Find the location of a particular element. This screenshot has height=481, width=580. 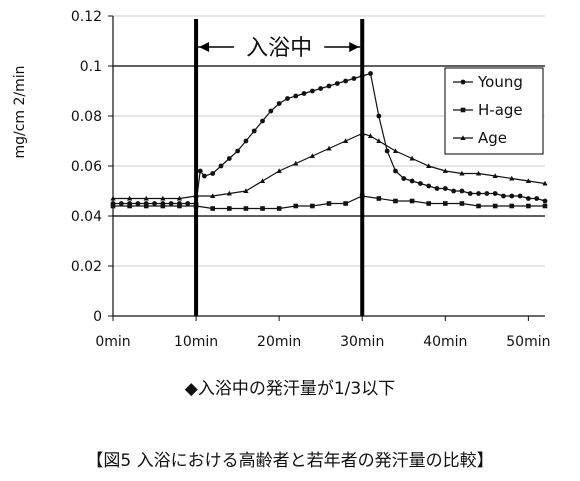

x-tick-label: 40min is located at coordinates (445, 342).